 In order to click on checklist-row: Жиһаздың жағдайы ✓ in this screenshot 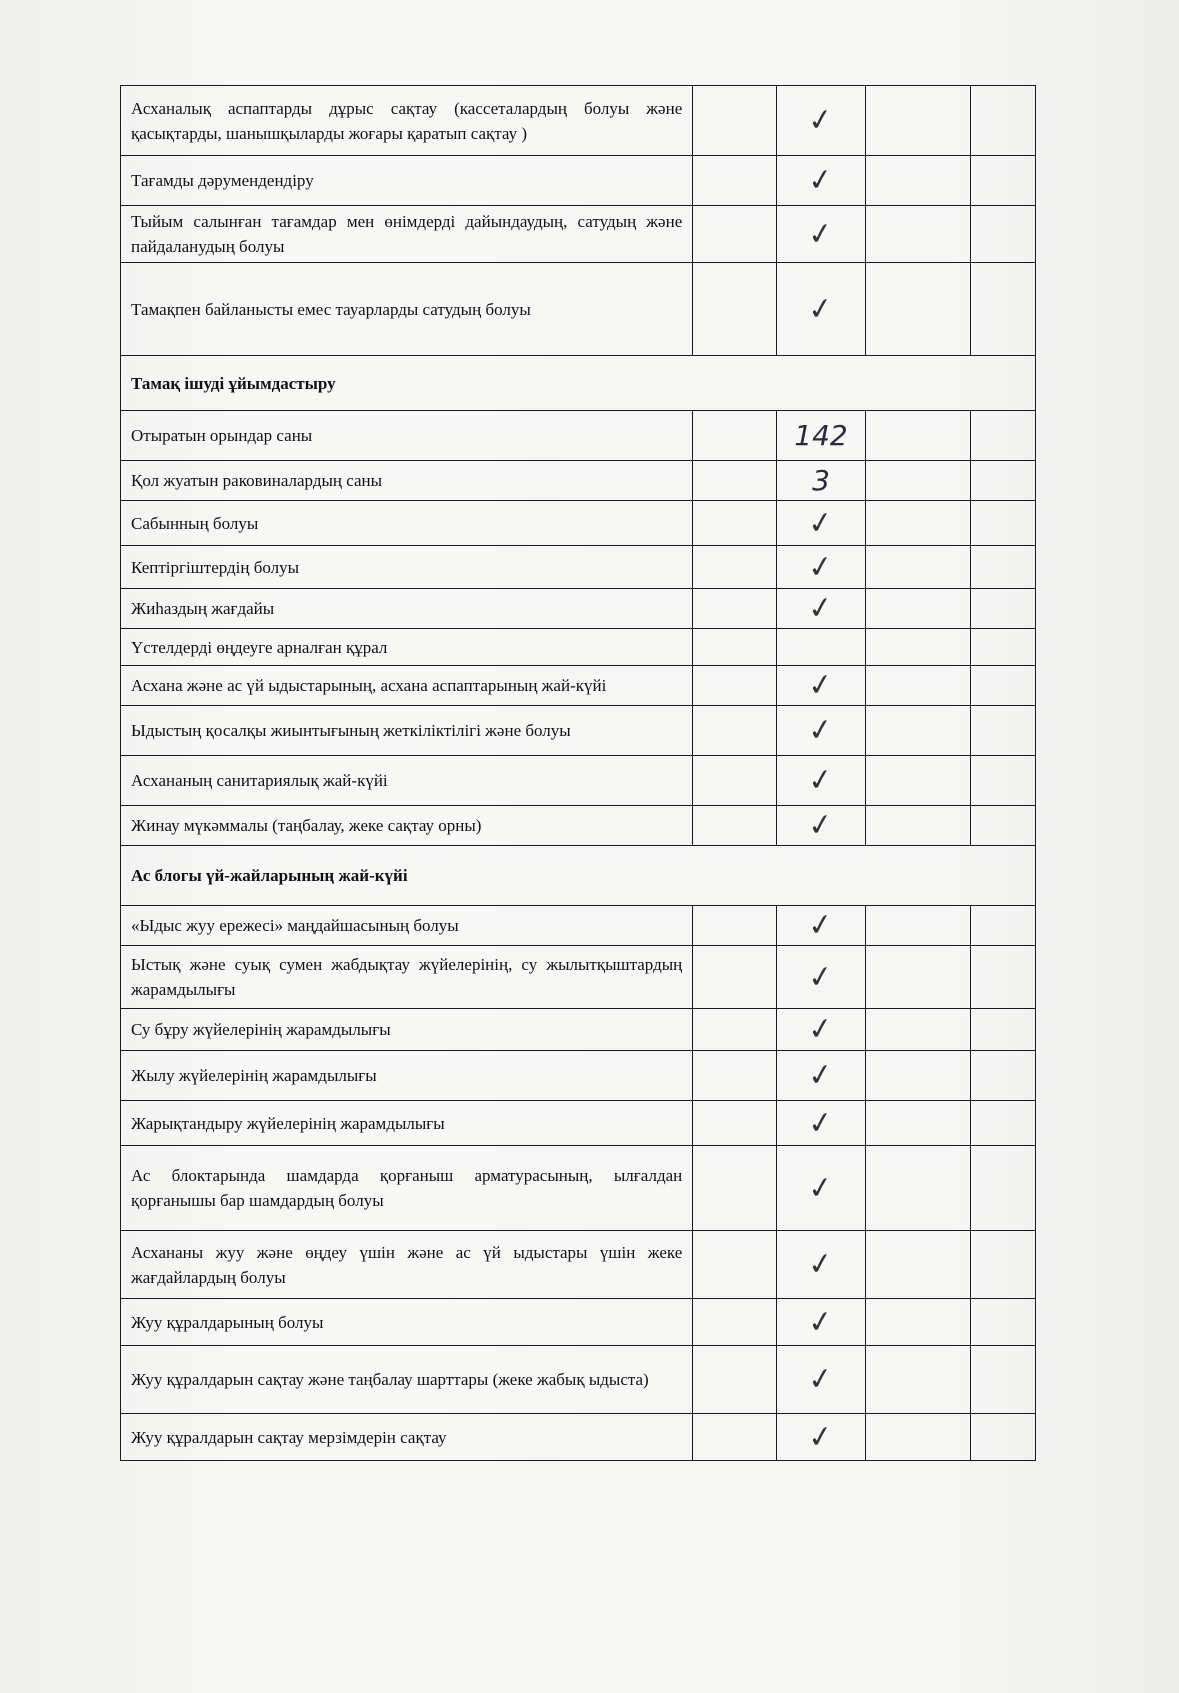, I will do `click(578, 608)`.